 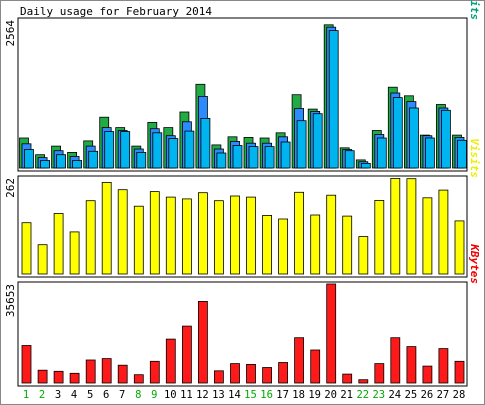 I want to click on ymax-label-kbytes: 35653, so click(x=10, y=300).